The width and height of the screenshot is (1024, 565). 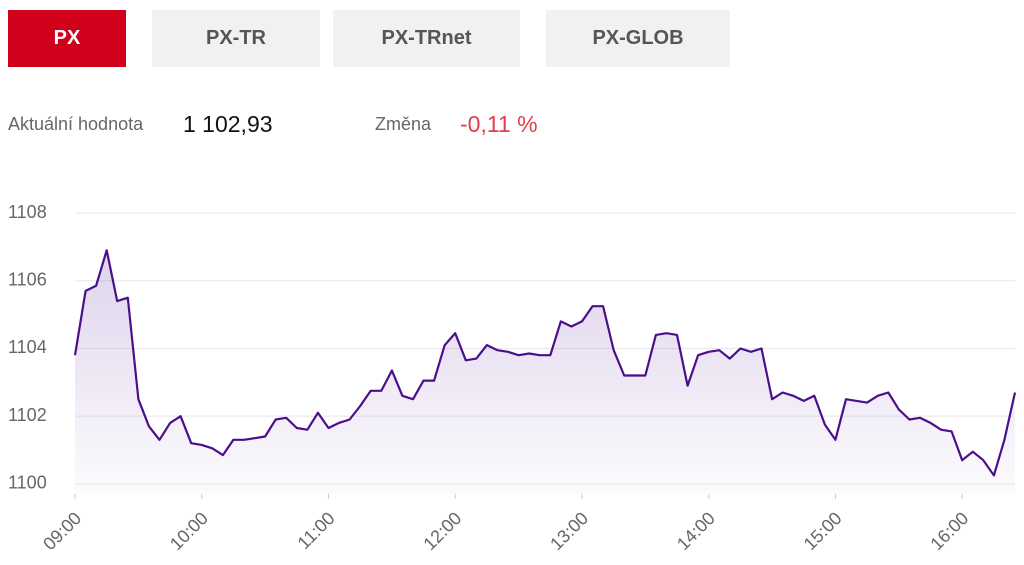 What do you see at coordinates (442, 531) in the screenshot?
I see `x-tick-label: 12:00` at bounding box center [442, 531].